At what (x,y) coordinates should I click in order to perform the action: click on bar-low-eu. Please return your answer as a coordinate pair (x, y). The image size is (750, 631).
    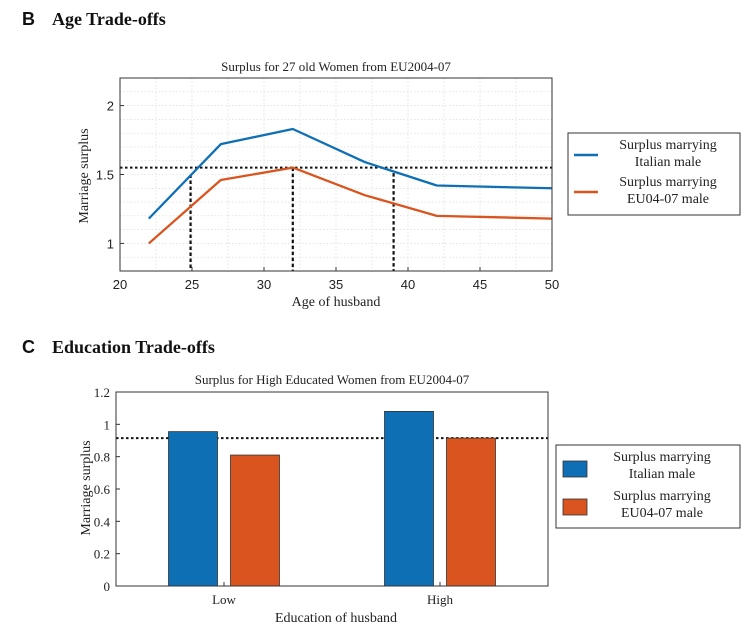
    Looking at the image, I should click on (255, 520).